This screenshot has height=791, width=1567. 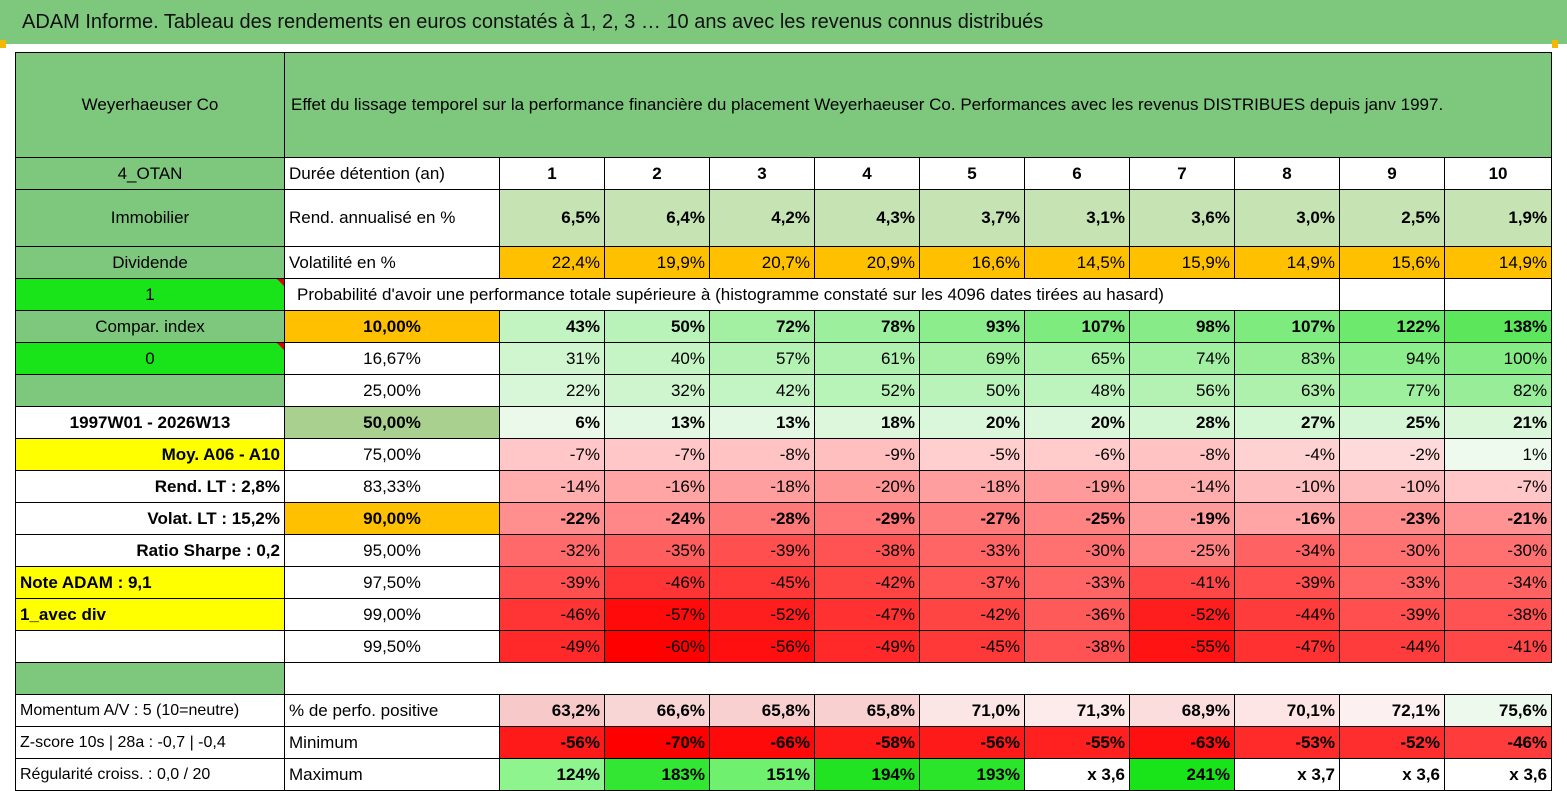 What do you see at coordinates (552, 646) in the screenshot?
I see `quantile-cell: -49%` at bounding box center [552, 646].